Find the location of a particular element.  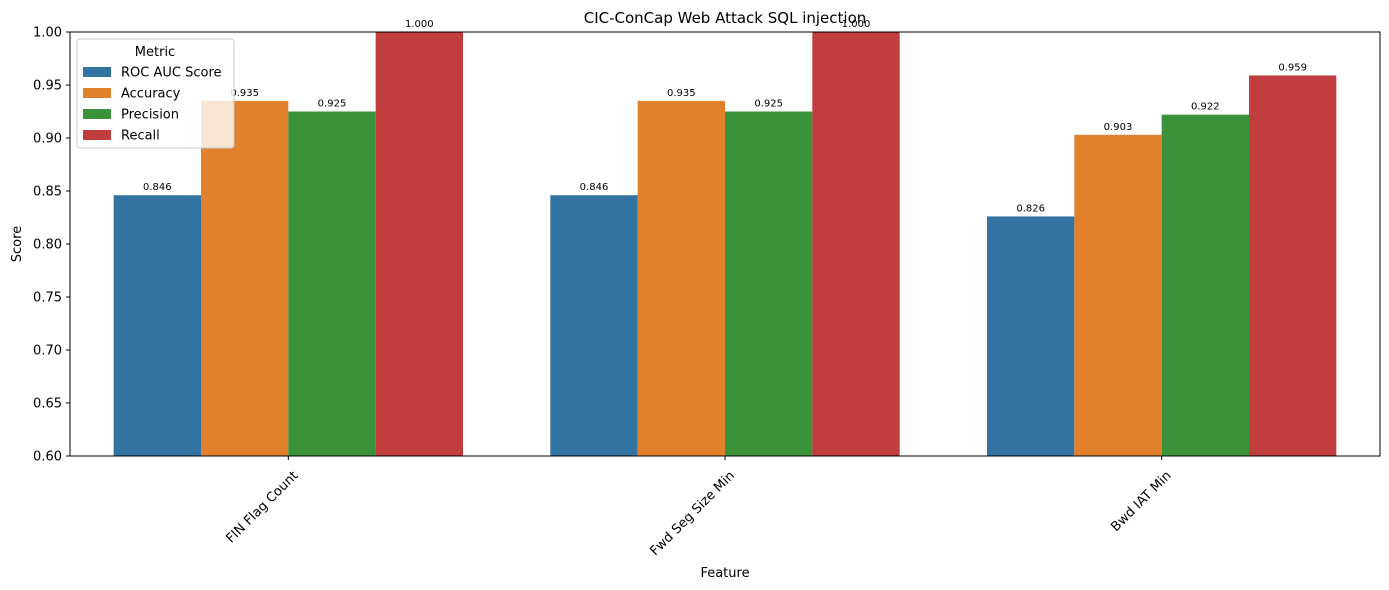

x-tick-label: FIN Flag Count is located at coordinates (262, 507).